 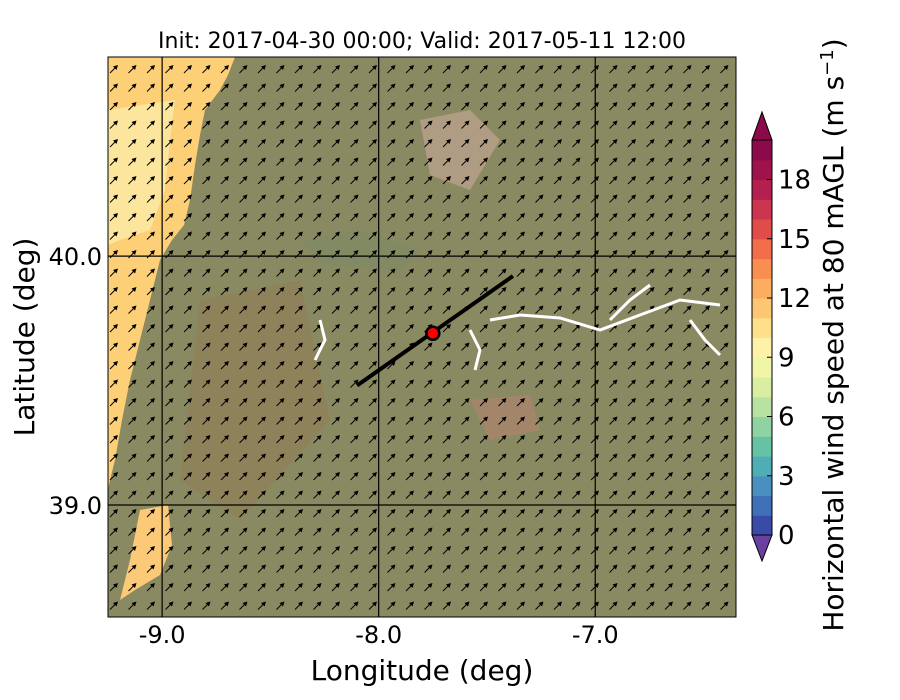 I want to click on site-marker, so click(x=433, y=333).